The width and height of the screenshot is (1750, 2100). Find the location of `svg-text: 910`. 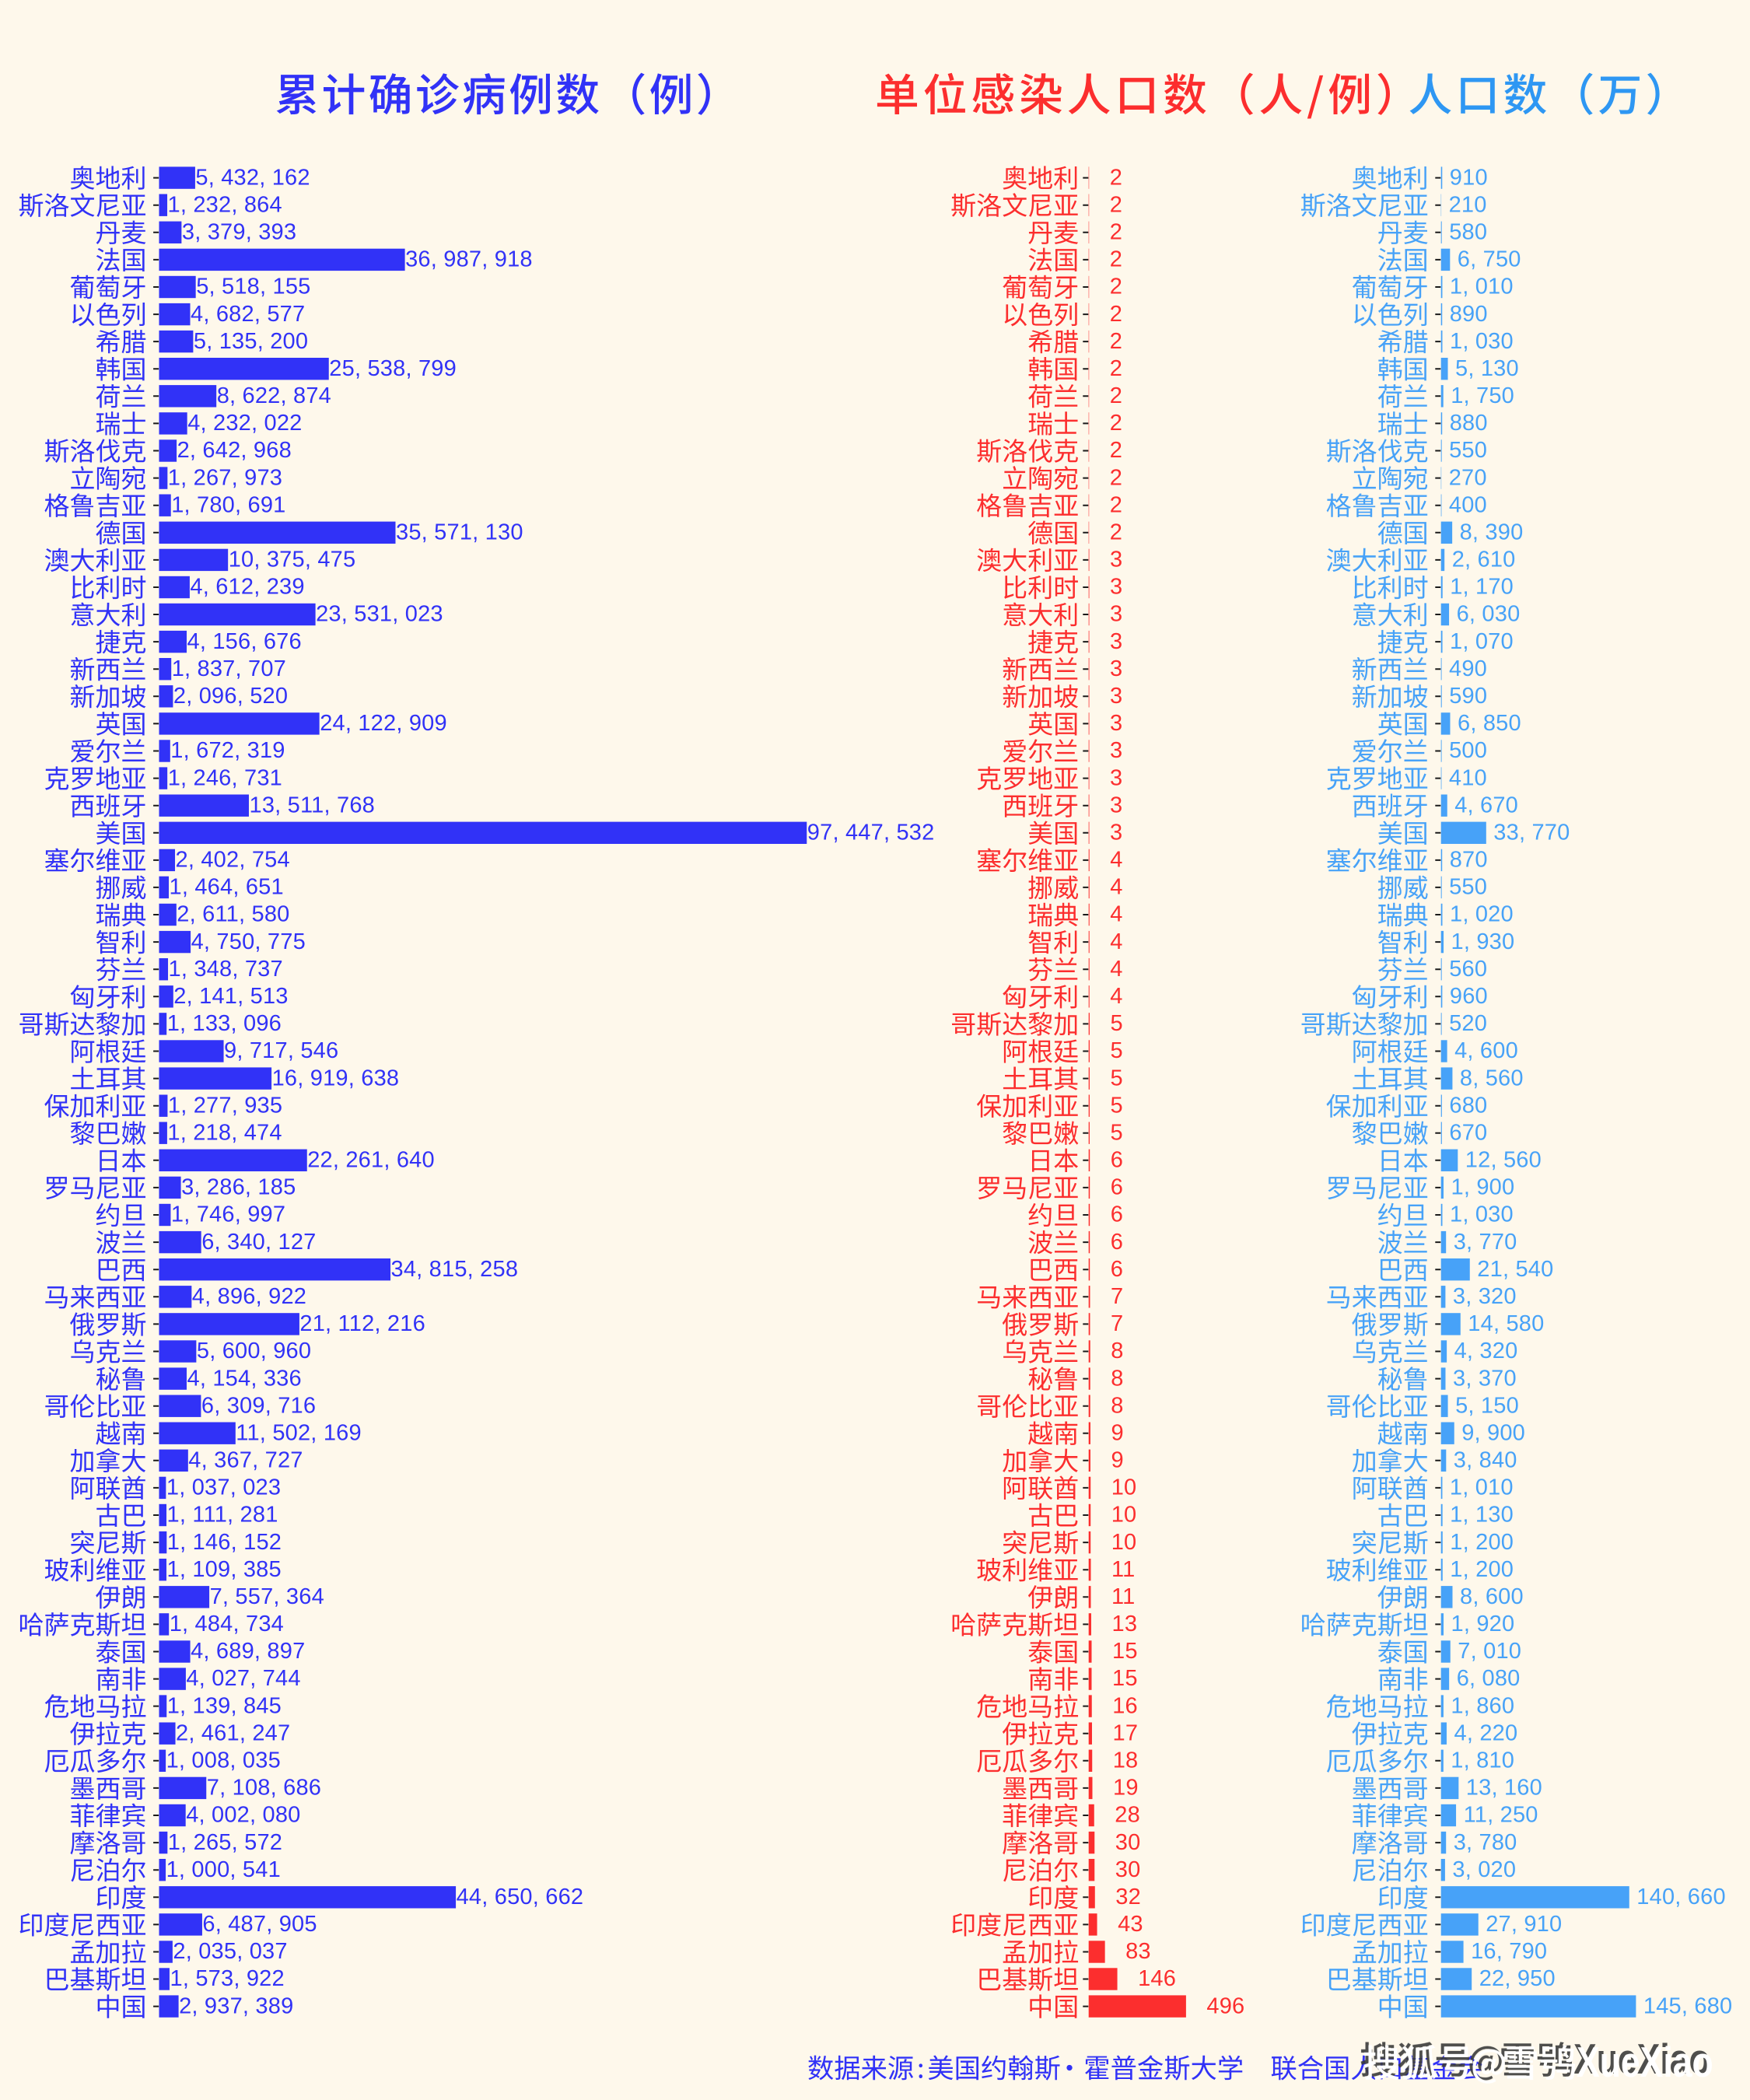

svg-text: 910 is located at coordinates (1469, 177).